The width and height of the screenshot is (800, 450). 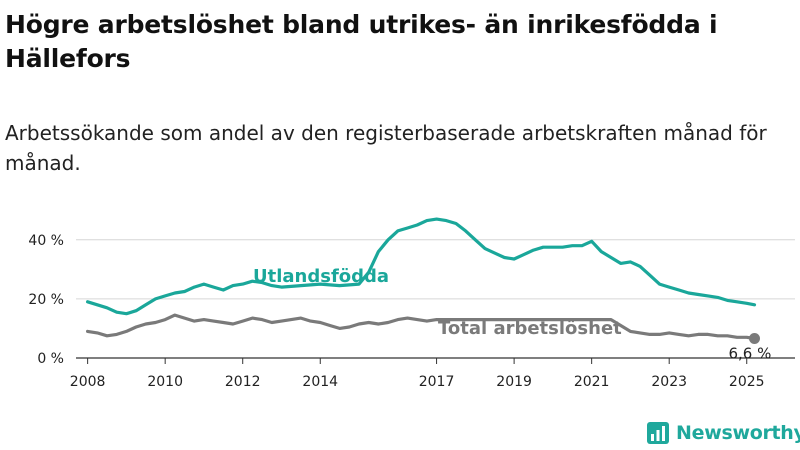 What do you see at coordinates (592, 382) in the screenshot?
I see `x-tick-label: 2021` at bounding box center [592, 382].